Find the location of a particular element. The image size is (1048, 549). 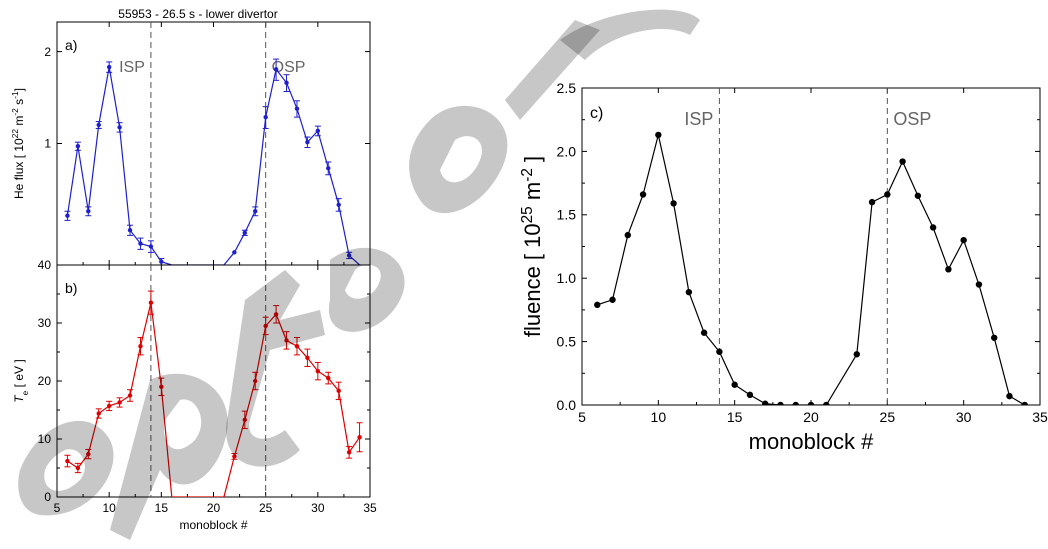

series-b is located at coordinates (213, 393).